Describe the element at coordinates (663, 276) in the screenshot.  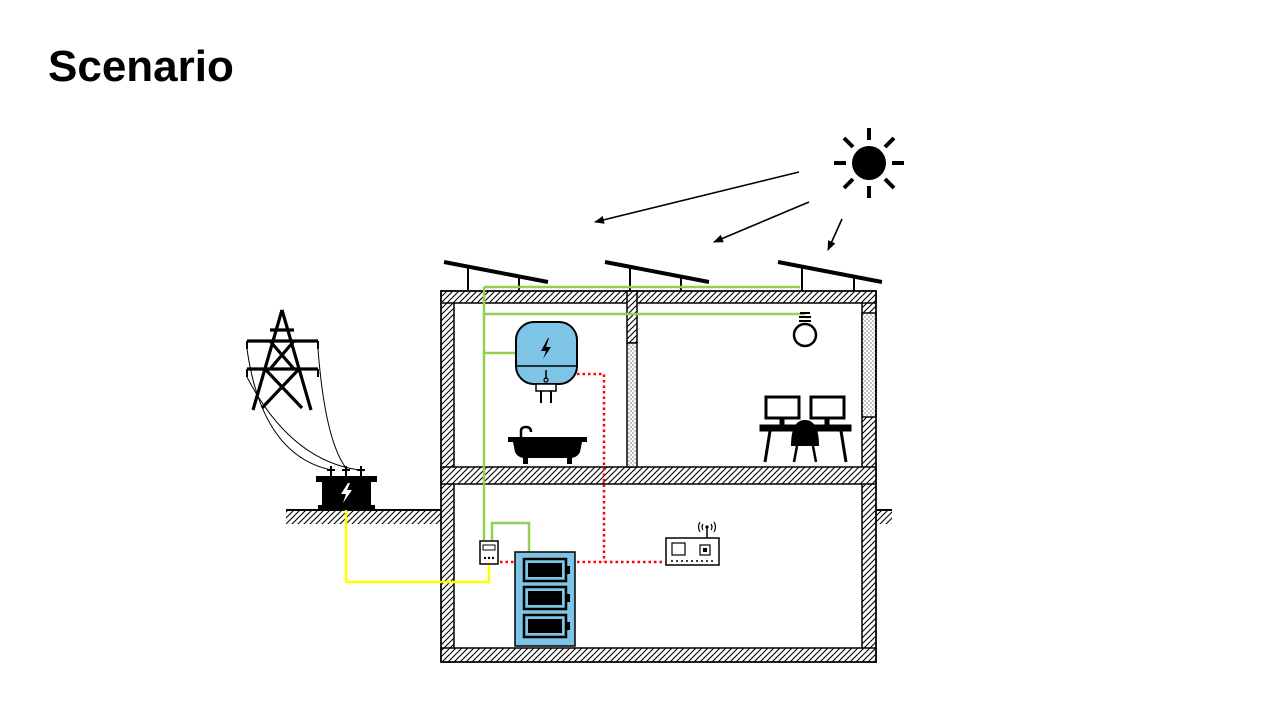
I see `solar-panel-icon` at that location.